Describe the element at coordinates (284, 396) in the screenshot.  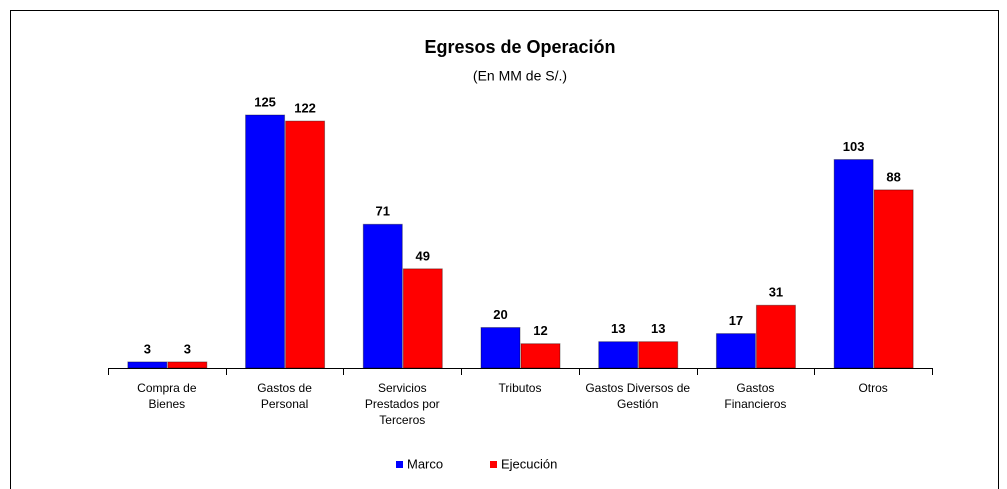
I see `x-tick-label: Gastos de Personal` at that location.